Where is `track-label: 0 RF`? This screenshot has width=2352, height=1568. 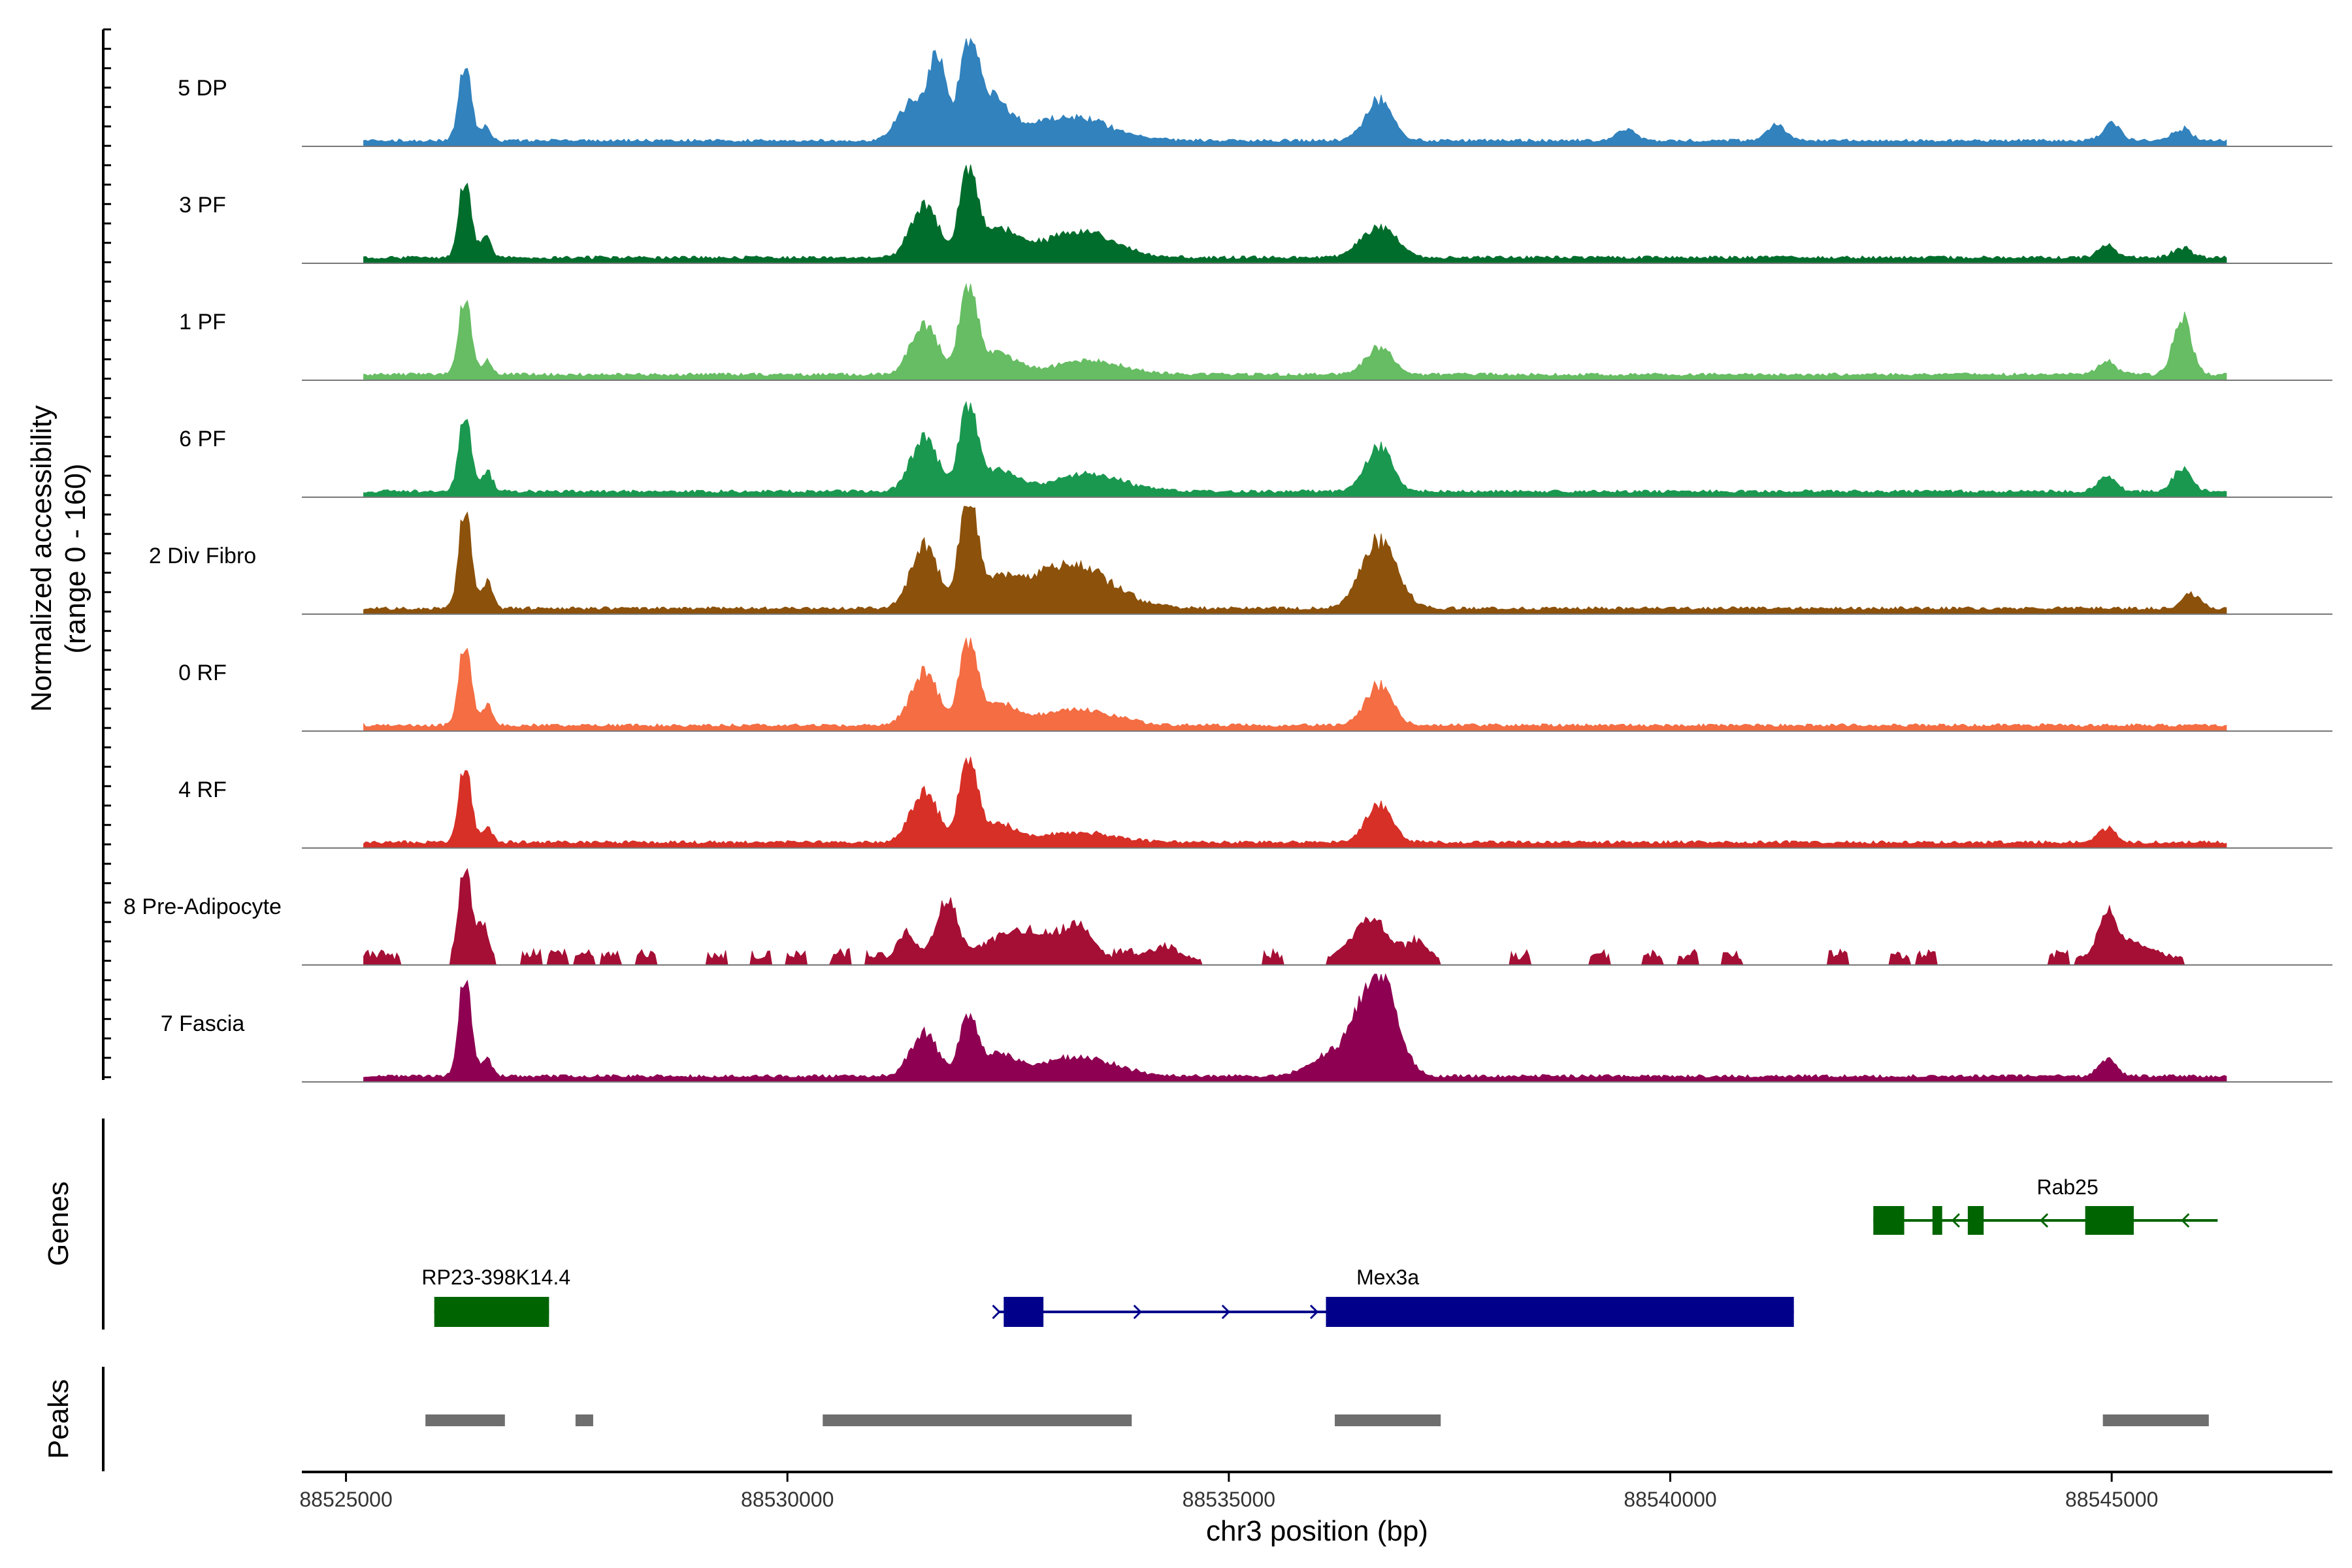 track-label: 0 RF is located at coordinates (202, 673).